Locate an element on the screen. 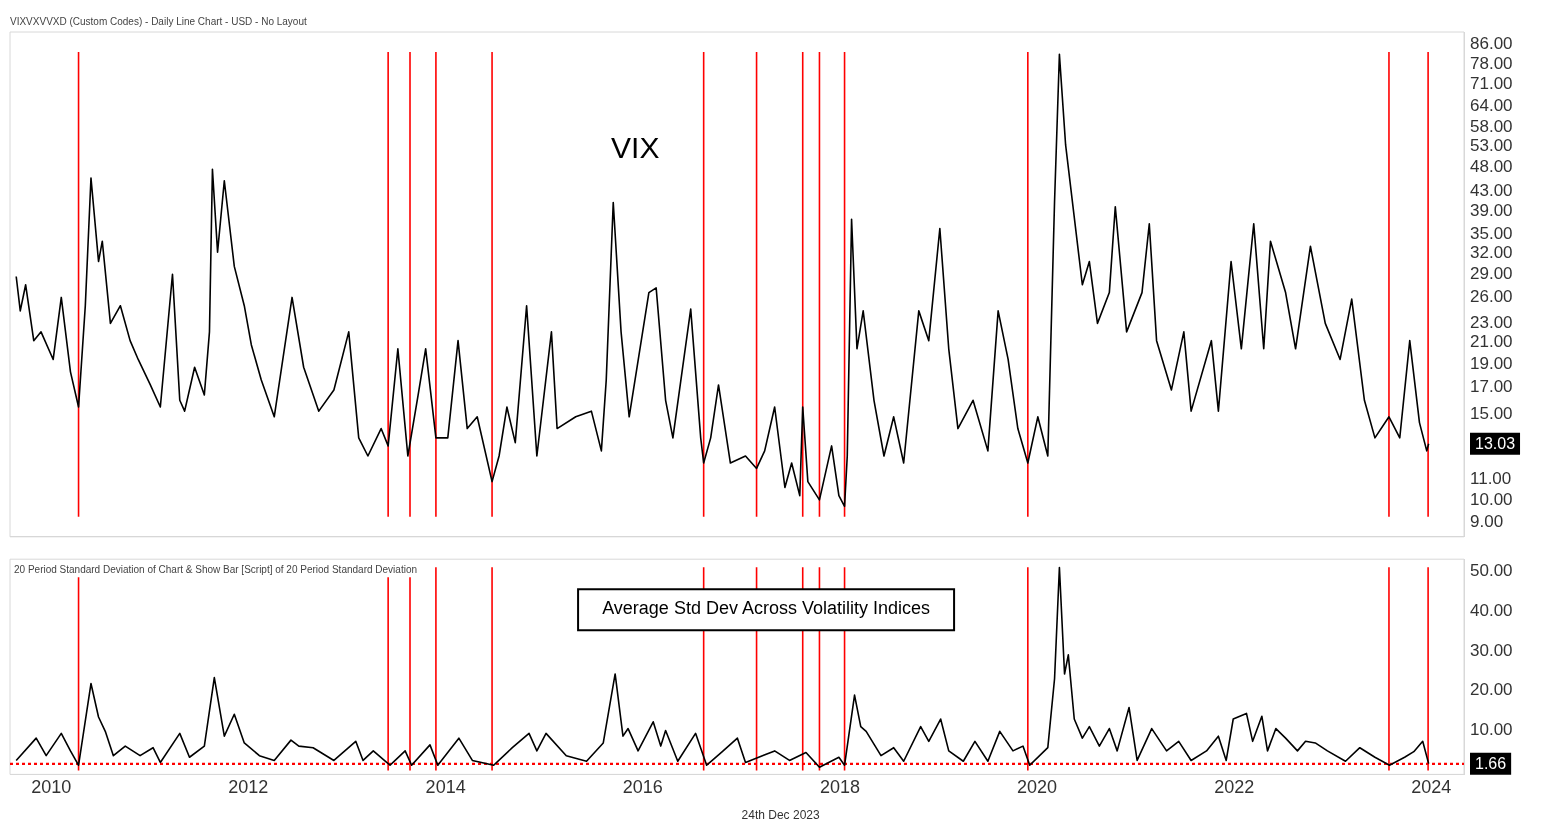 The height and width of the screenshot is (832, 1548). text: 20 Period Standard Deviation of Chart & Show Bar [Script] of 20 Period Standard Deviation is located at coordinates (216, 569).